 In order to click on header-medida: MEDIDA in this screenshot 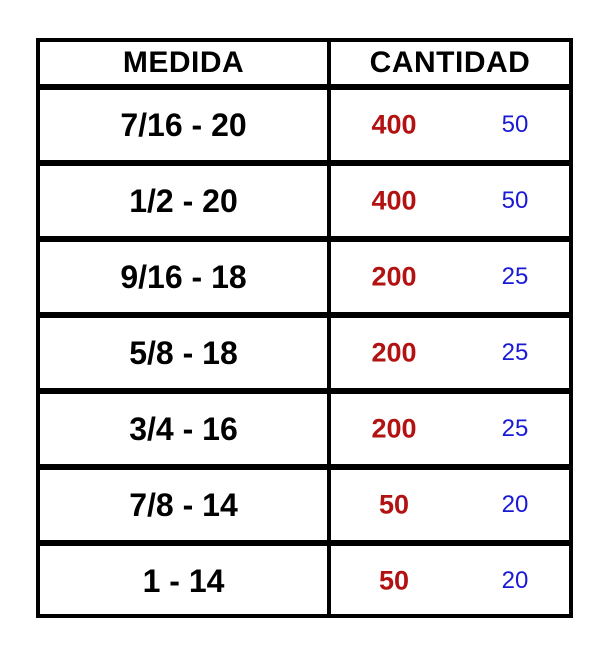, I will do `click(185, 66)`.